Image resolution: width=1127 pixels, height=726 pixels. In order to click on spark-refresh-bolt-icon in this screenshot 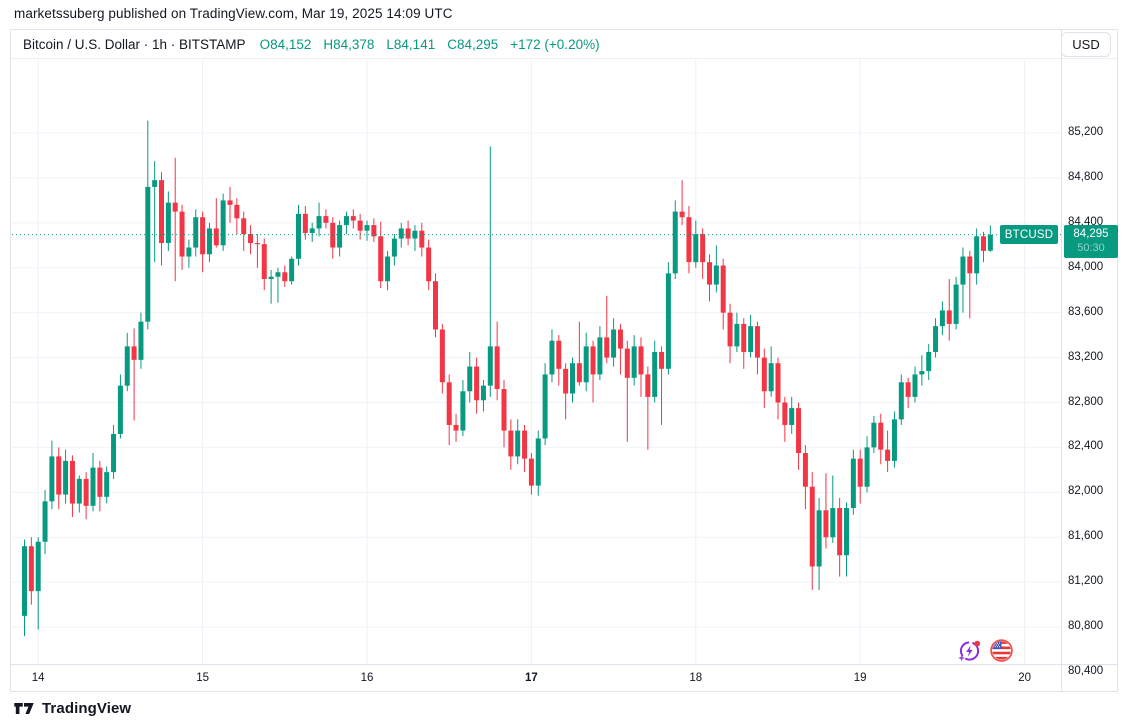, I will do `click(969, 650)`.